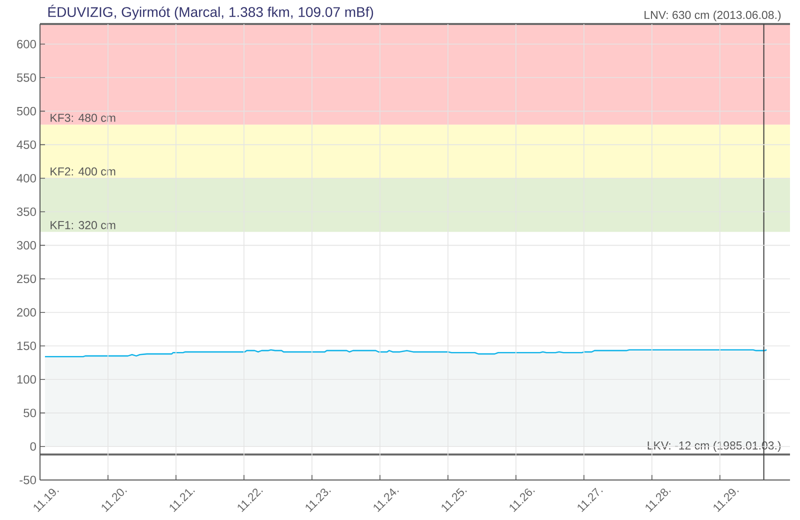 This screenshot has width=800, height=520. What do you see at coordinates (26, 178) in the screenshot?
I see `y-tick-label: 400` at bounding box center [26, 178].